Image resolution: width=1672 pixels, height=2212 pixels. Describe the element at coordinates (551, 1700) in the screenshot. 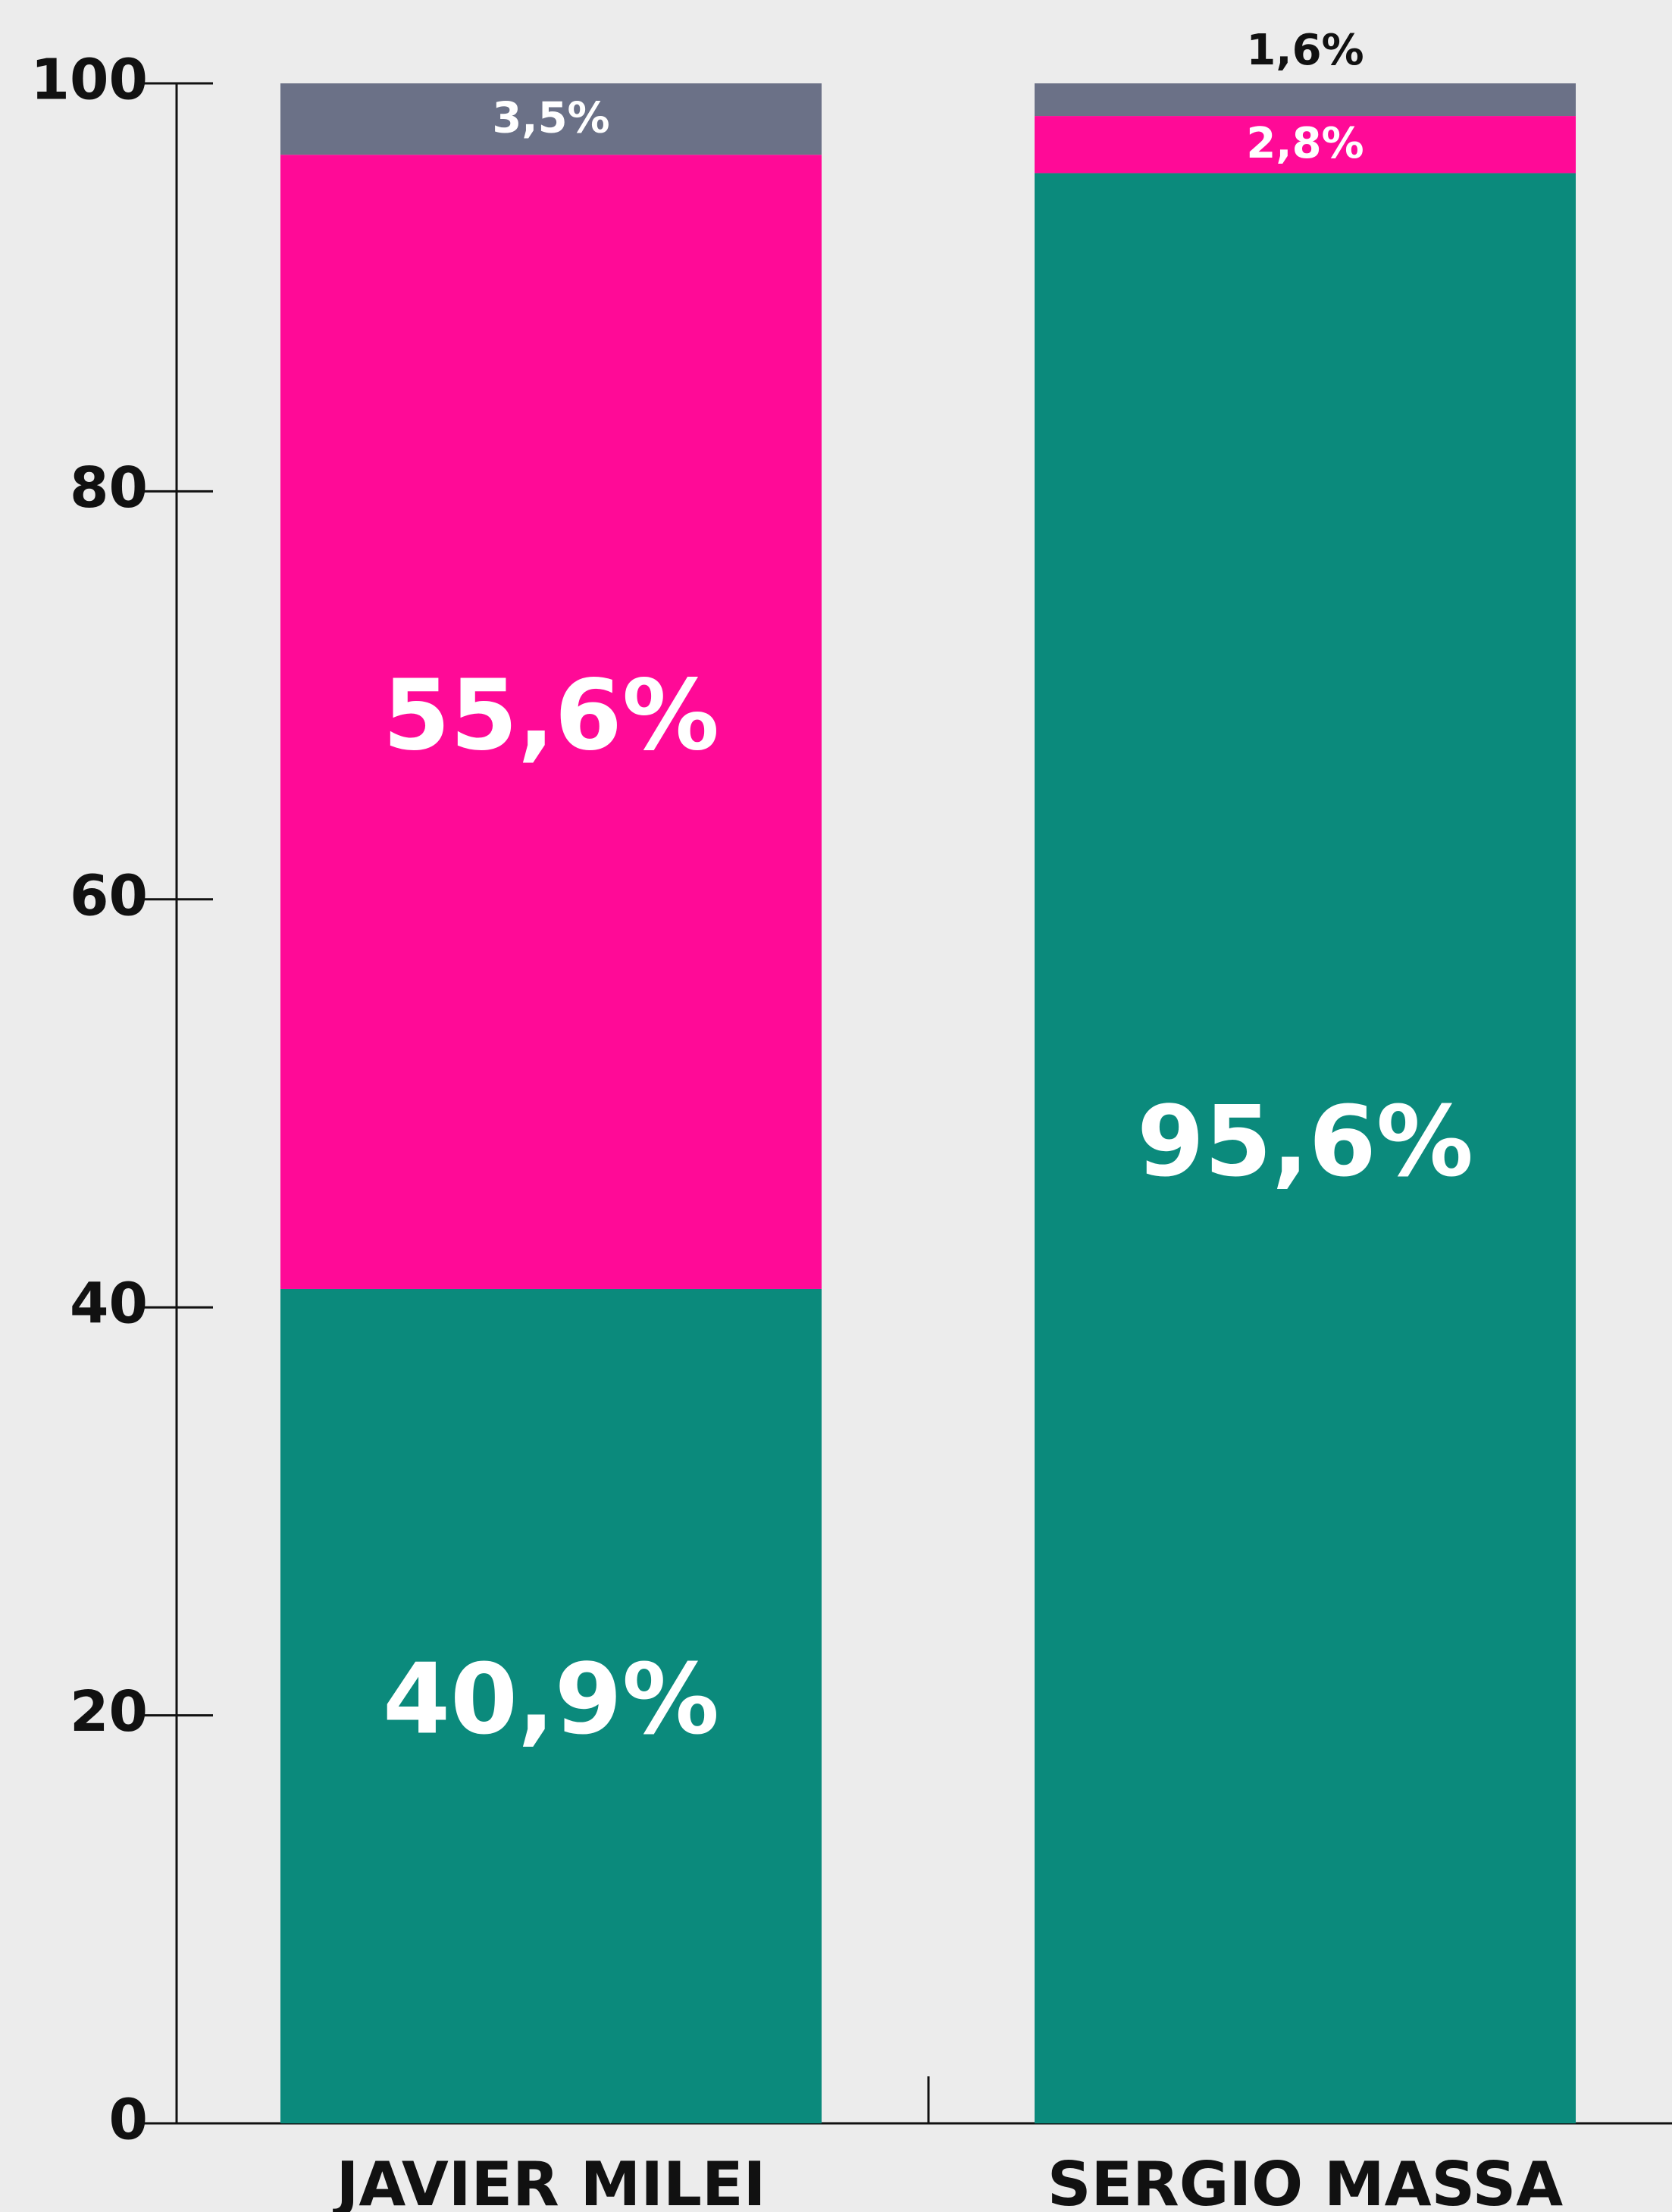

I see `value-label: 40,9%` at that location.